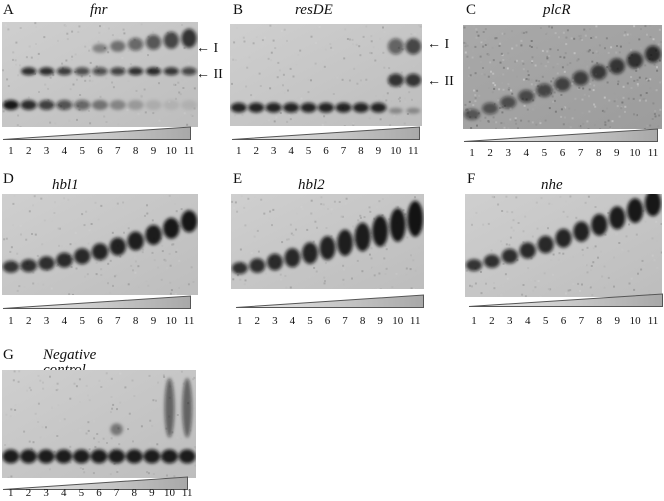 The image size is (664, 501). I want to click on band-label-i: ← I, so click(438, 44).